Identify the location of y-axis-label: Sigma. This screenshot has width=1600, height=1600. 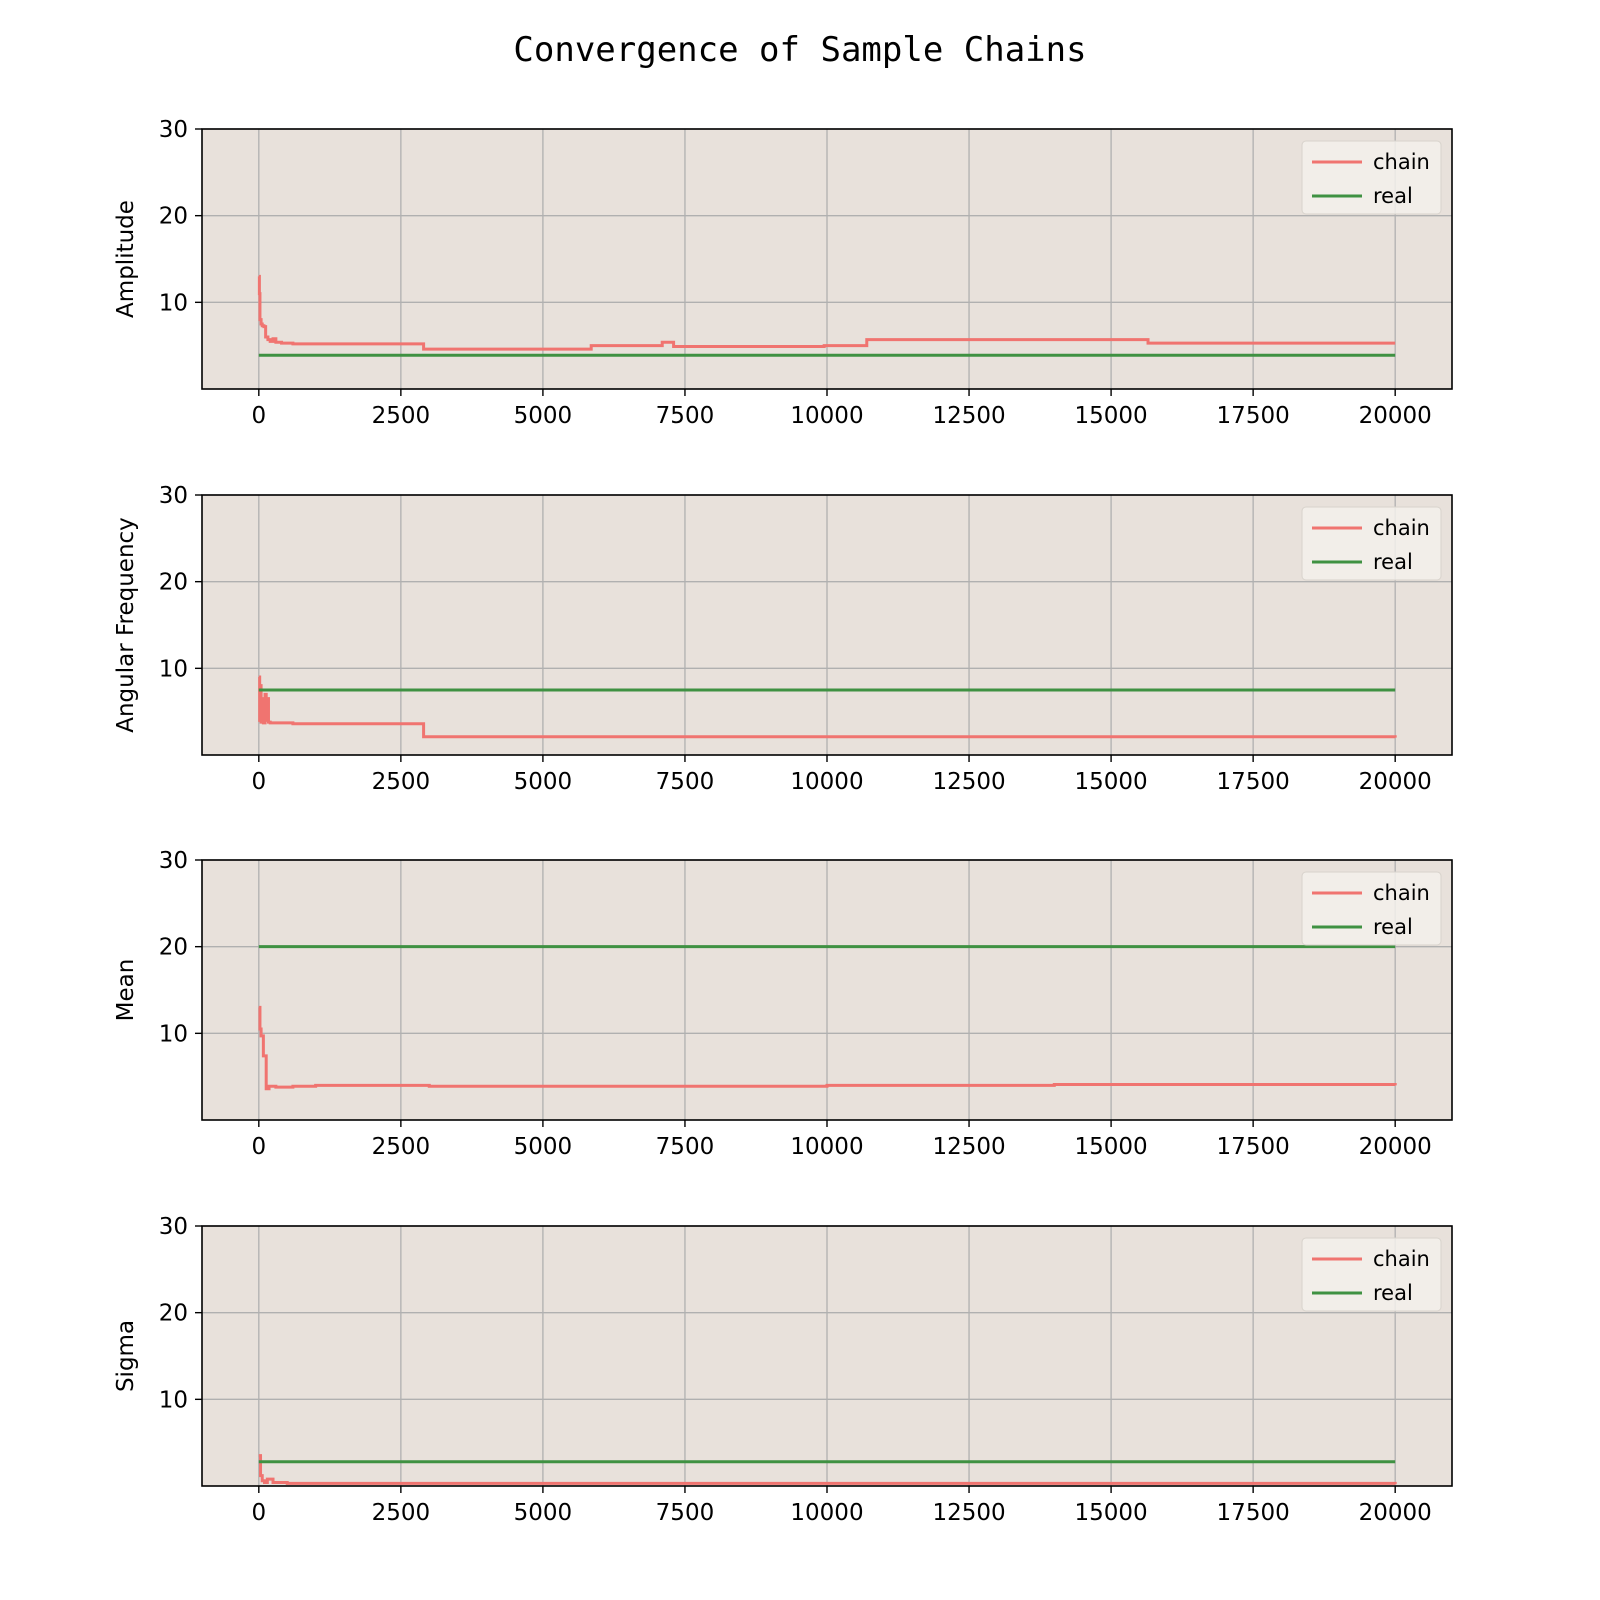
(126, 1356).